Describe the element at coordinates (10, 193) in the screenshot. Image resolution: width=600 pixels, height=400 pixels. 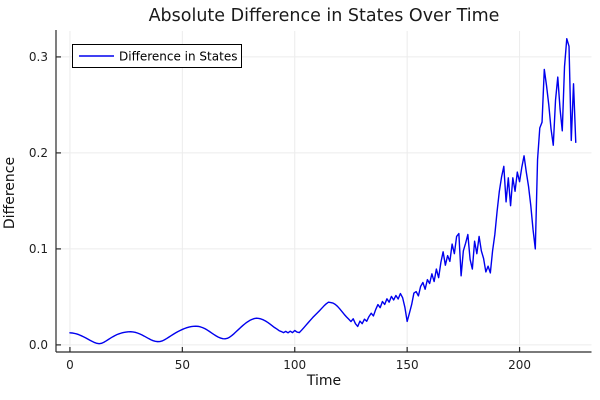
I see `y-axis-label: Difference` at that location.